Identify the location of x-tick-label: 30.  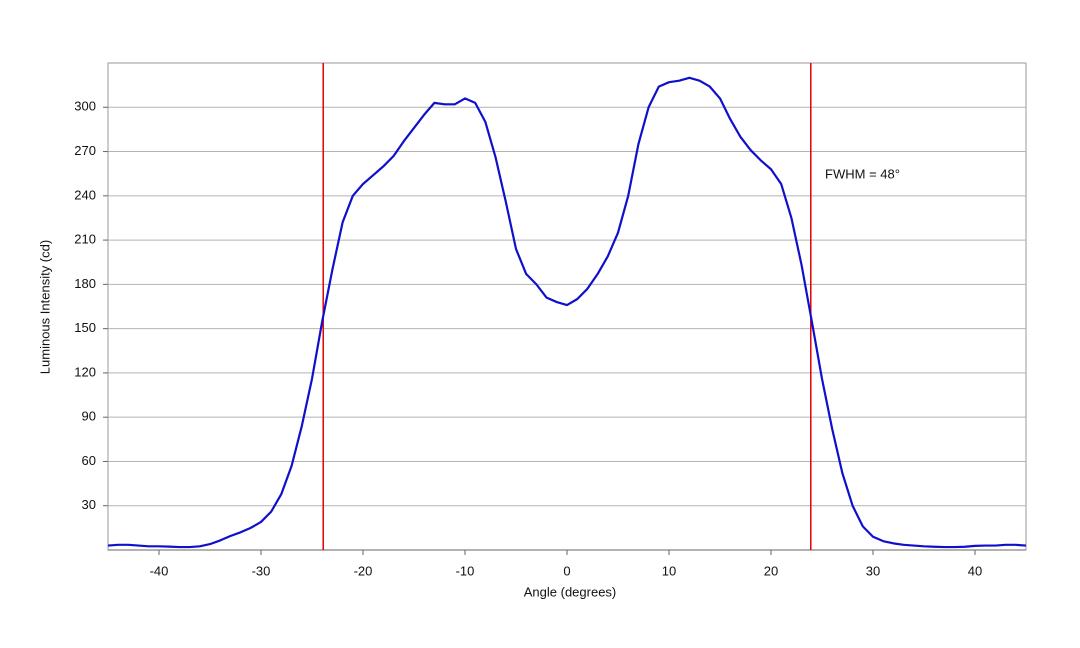
(873, 570).